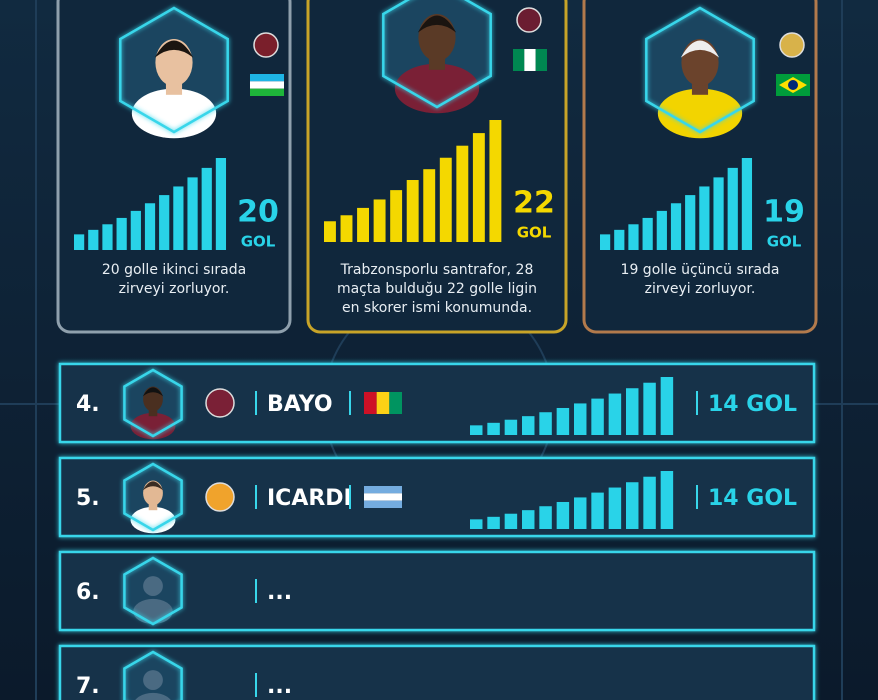 The width and height of the screenshot is (878, 700). What do you see at coordinates (88, 404) in the screenshot?
I see `rank: 4.` at bounding box center [88, 404].